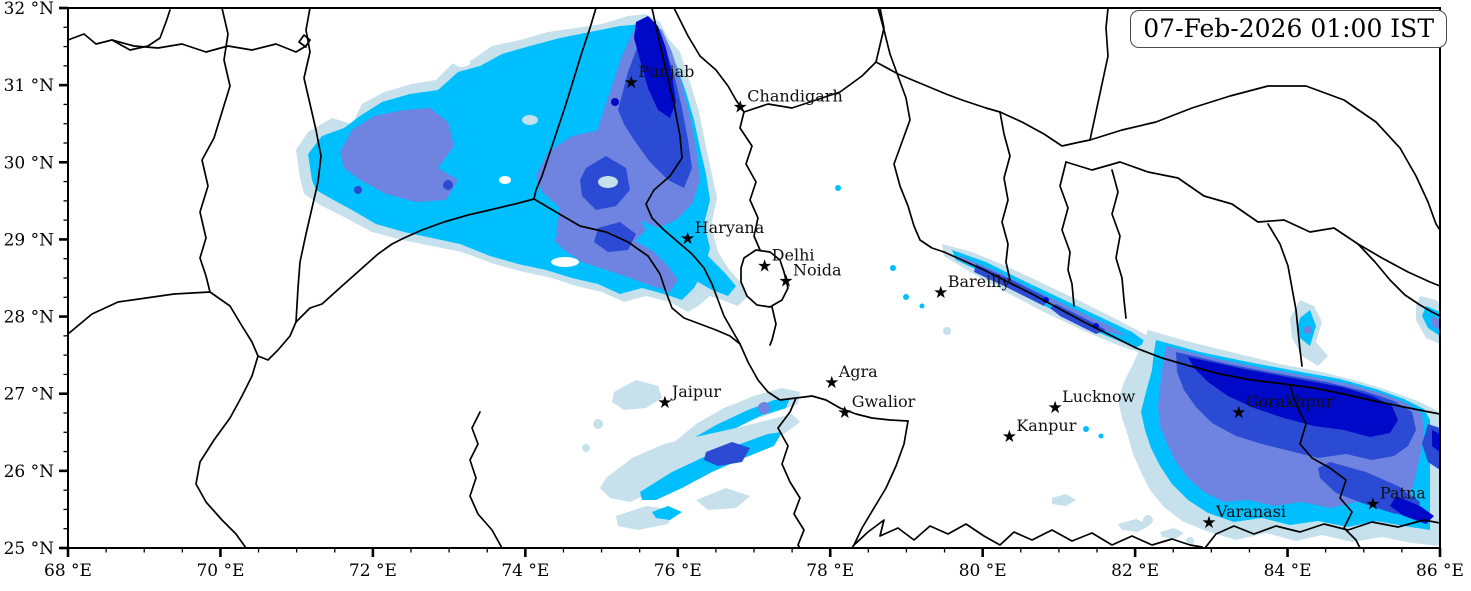  Describe the element at coordinates (1398, 280) in the screenshot. I see `boundary-nepal-prov-d` at that location.